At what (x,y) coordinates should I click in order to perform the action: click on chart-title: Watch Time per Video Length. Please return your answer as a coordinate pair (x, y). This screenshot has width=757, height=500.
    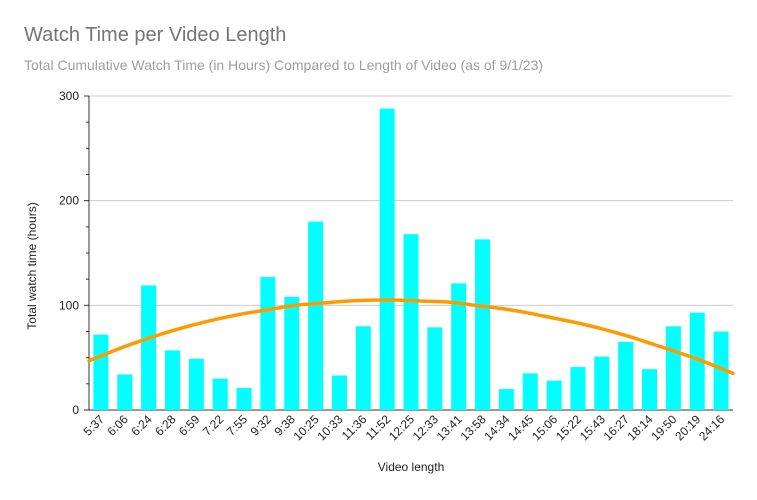
    Looking at the image, I should click on (155, 35).